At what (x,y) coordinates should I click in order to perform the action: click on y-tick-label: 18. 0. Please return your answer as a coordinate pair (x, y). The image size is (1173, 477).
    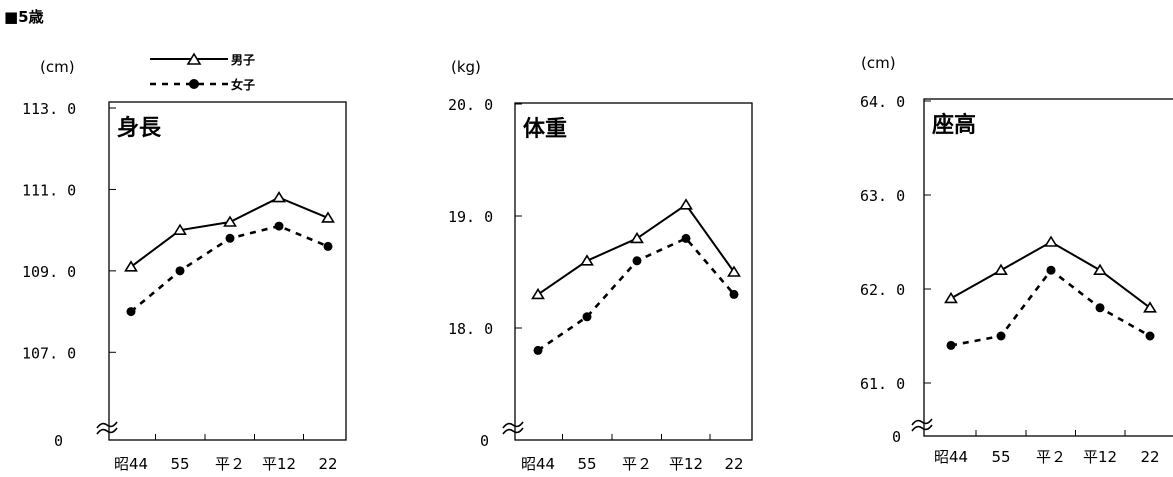
    Looking at the image, I should click on (470, 329).